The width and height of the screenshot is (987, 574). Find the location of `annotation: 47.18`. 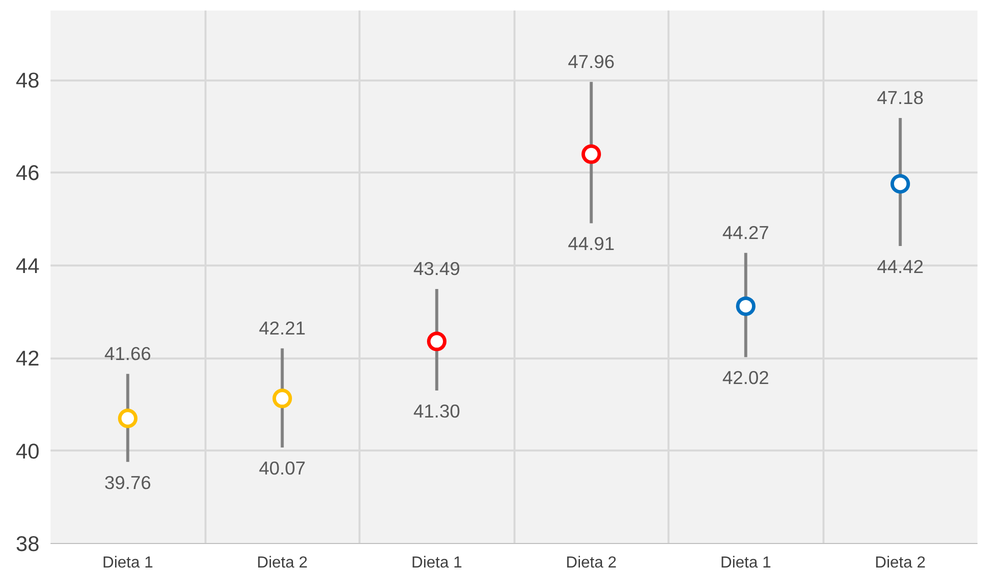

annotation: 47.18 is located at coordinates (900, 97).